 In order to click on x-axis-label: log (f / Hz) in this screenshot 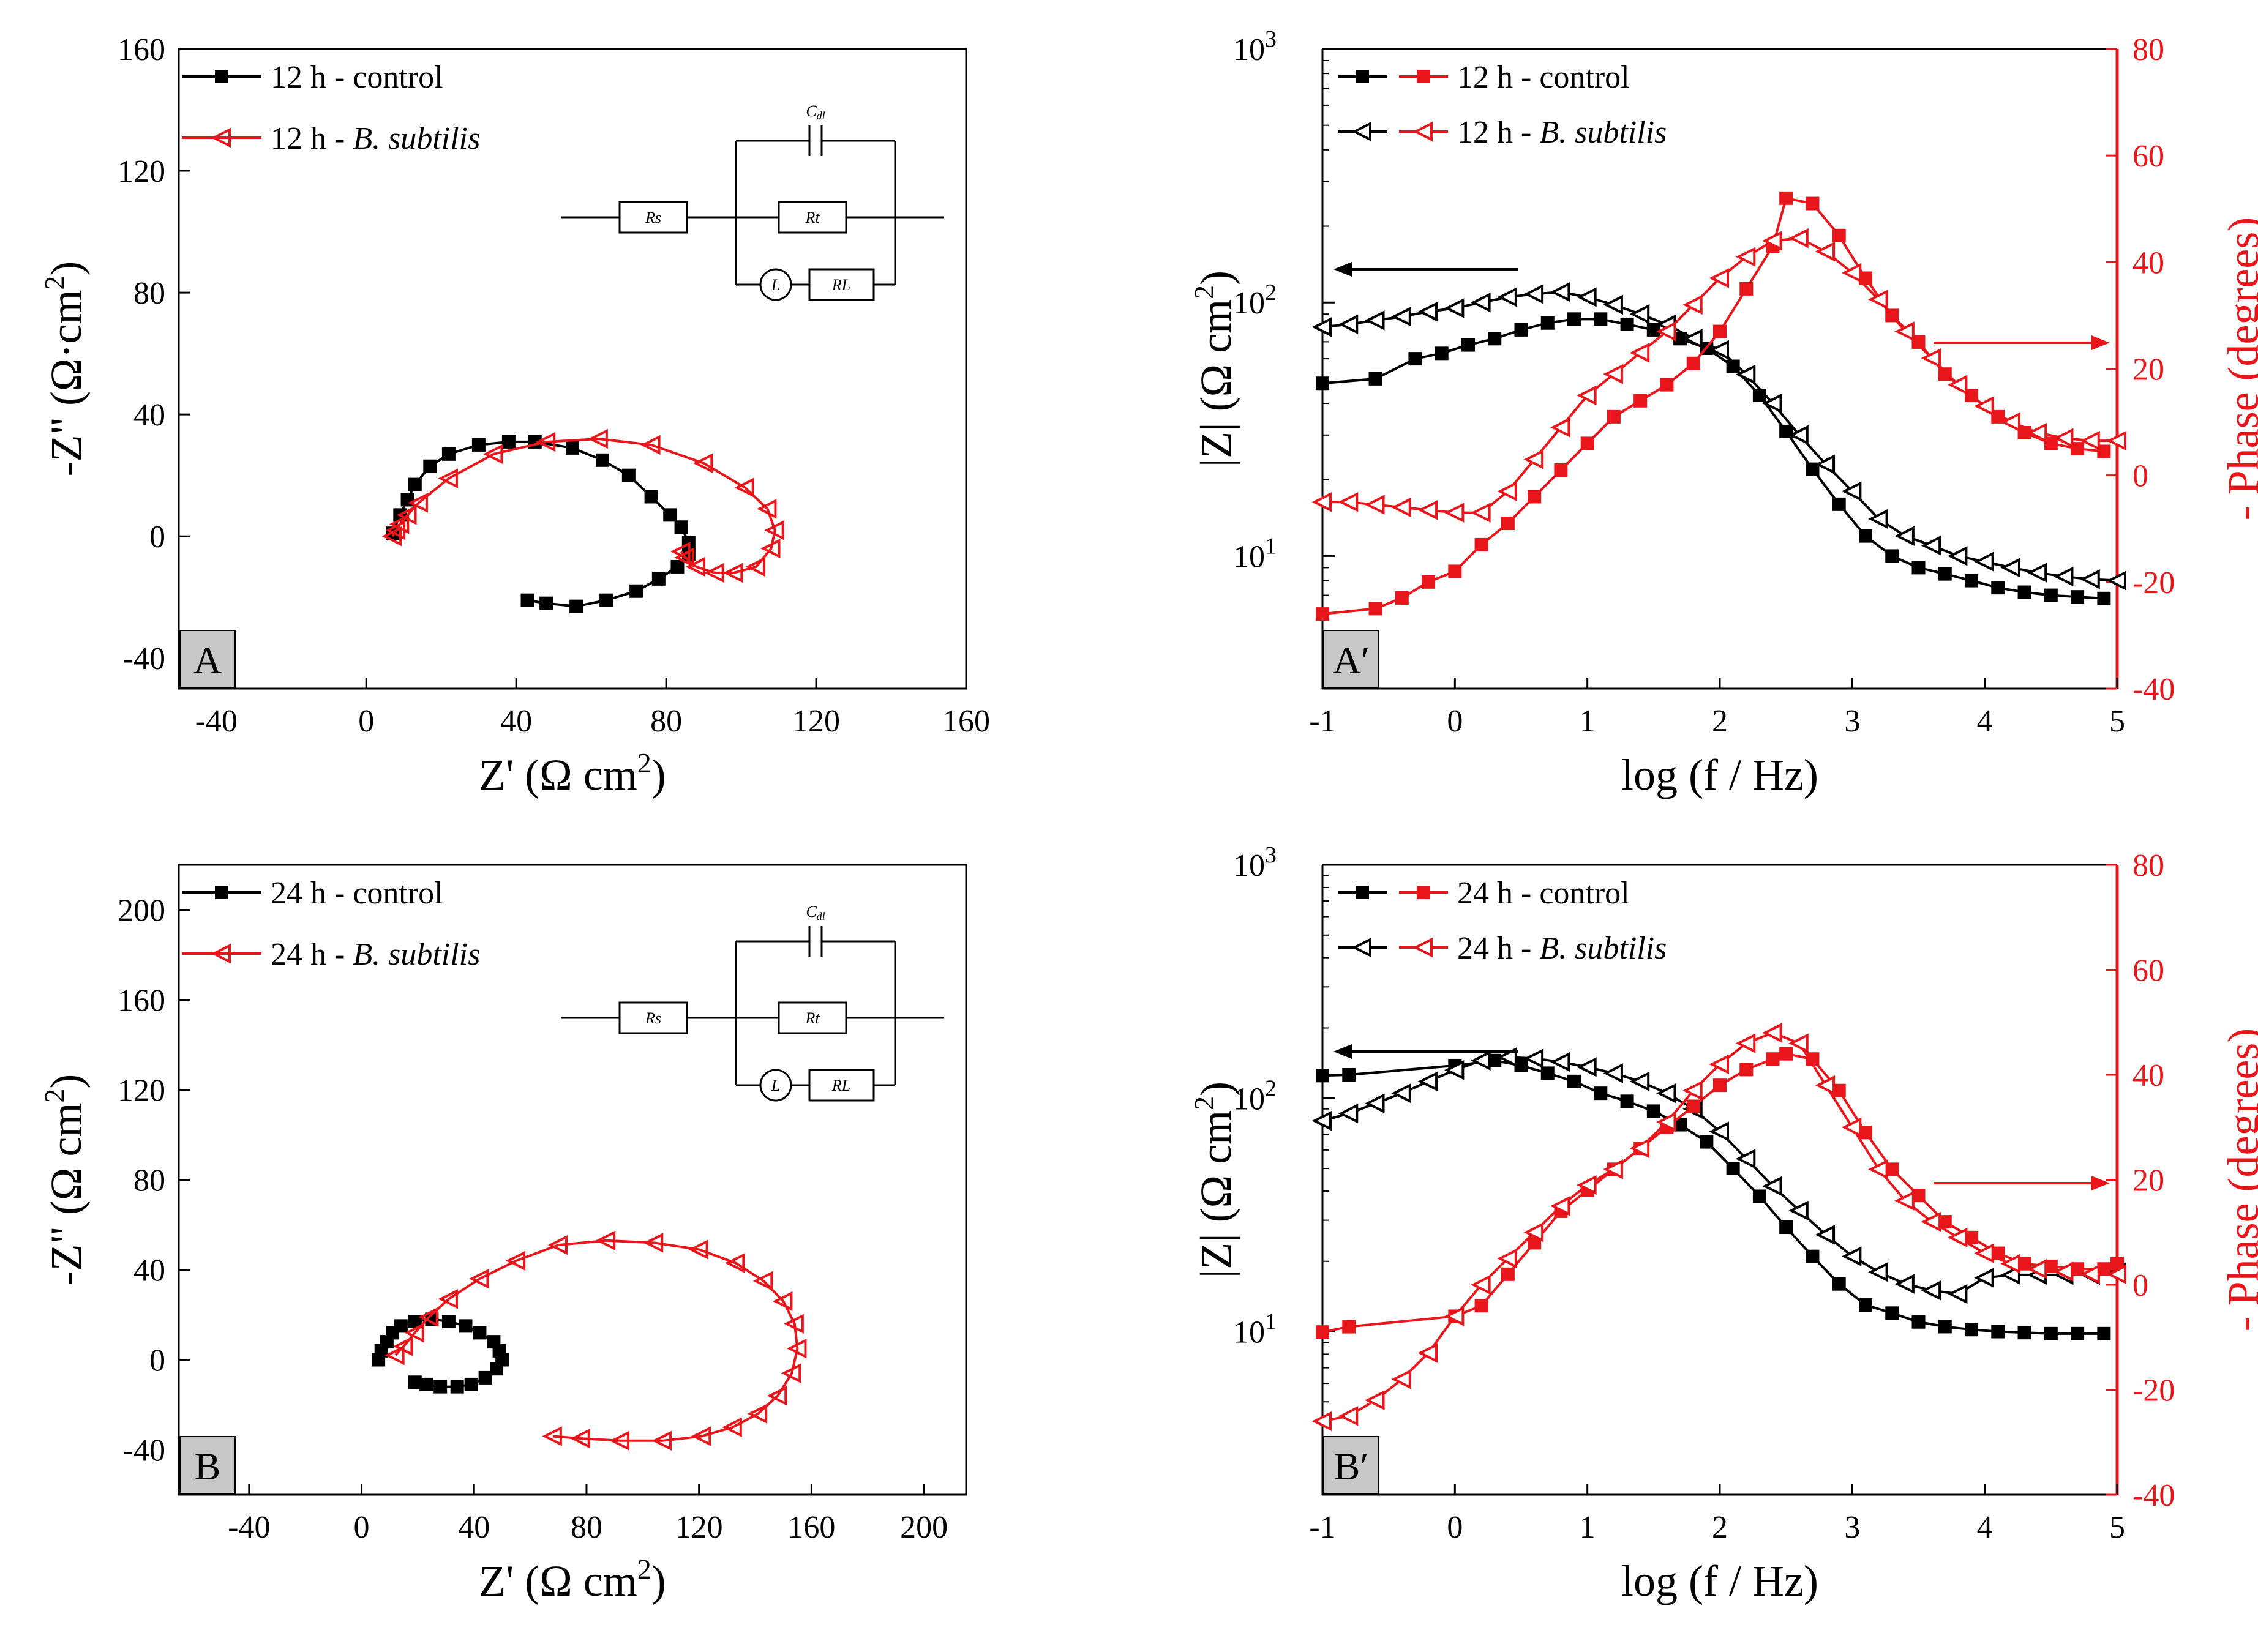, I will do `click(1720, 774)`.